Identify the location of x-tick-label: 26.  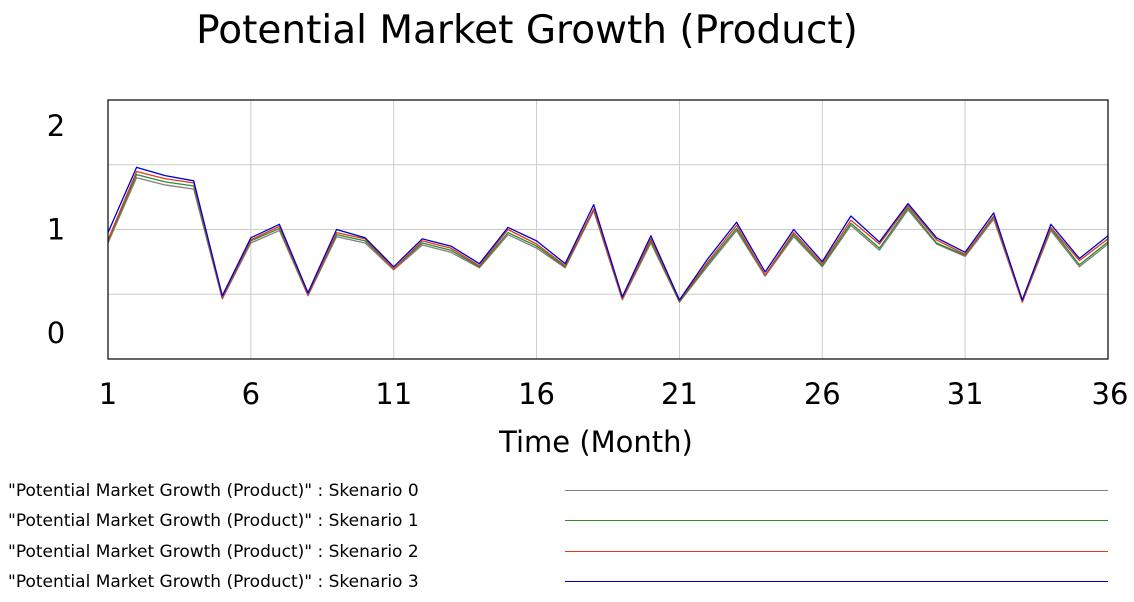
(822, 394).